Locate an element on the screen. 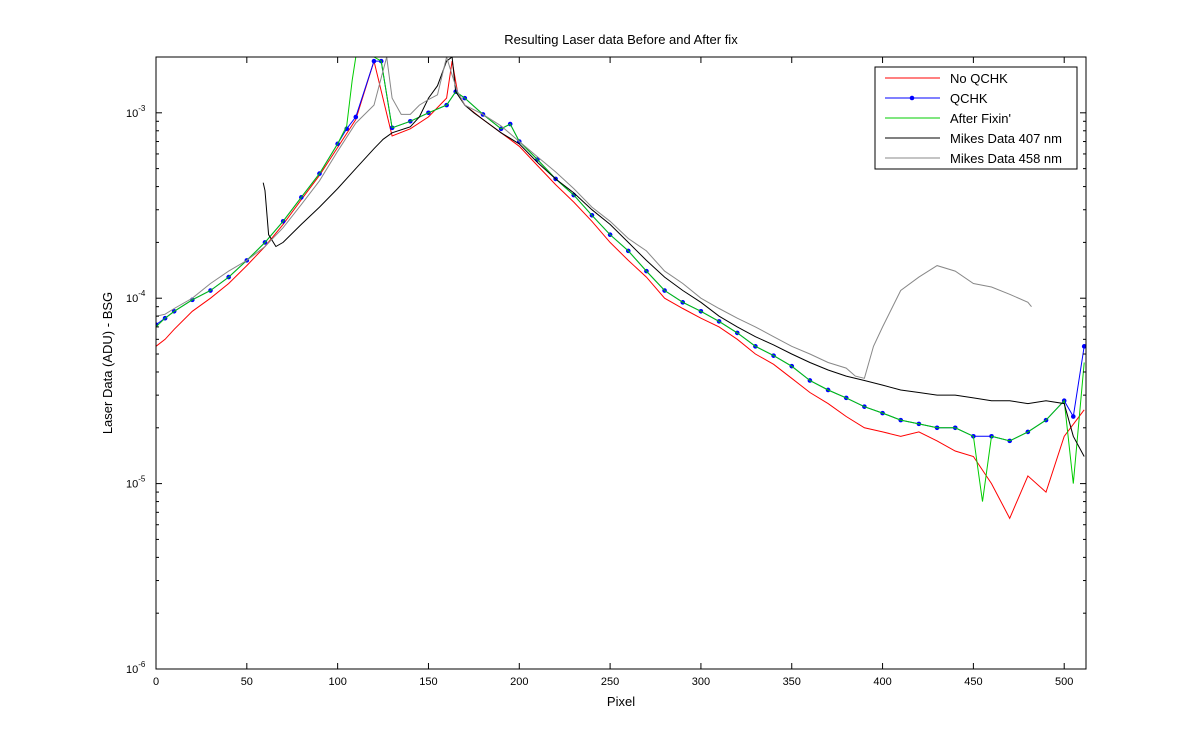 The image size is (1200, 750). legend-item-2: QCHK is located at coordinates (936, 98).